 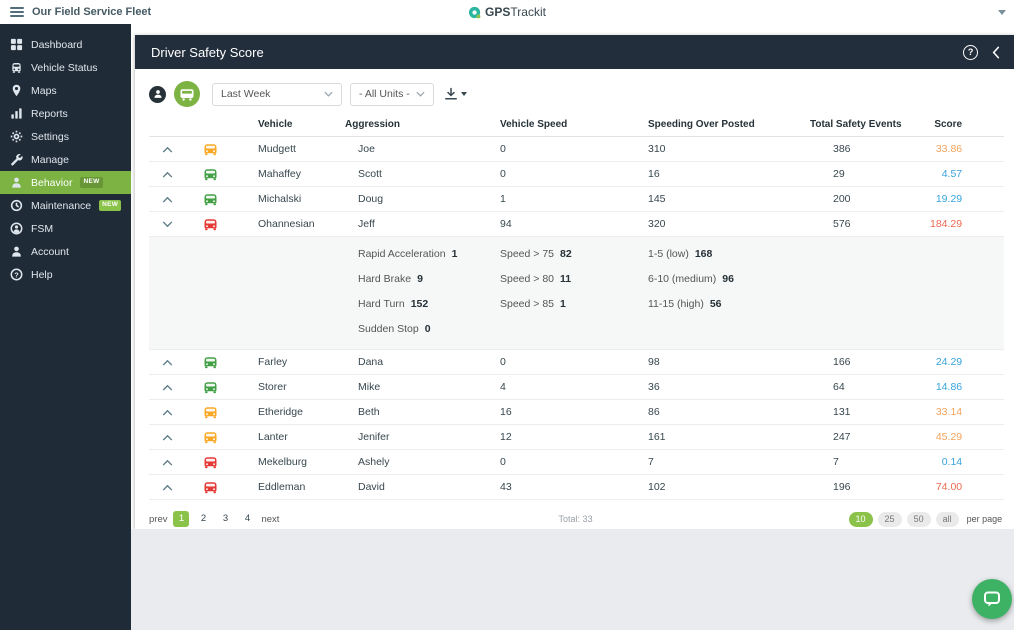 I want to click on sidebar-item-reports: Reports, so click(x=65, y=113).